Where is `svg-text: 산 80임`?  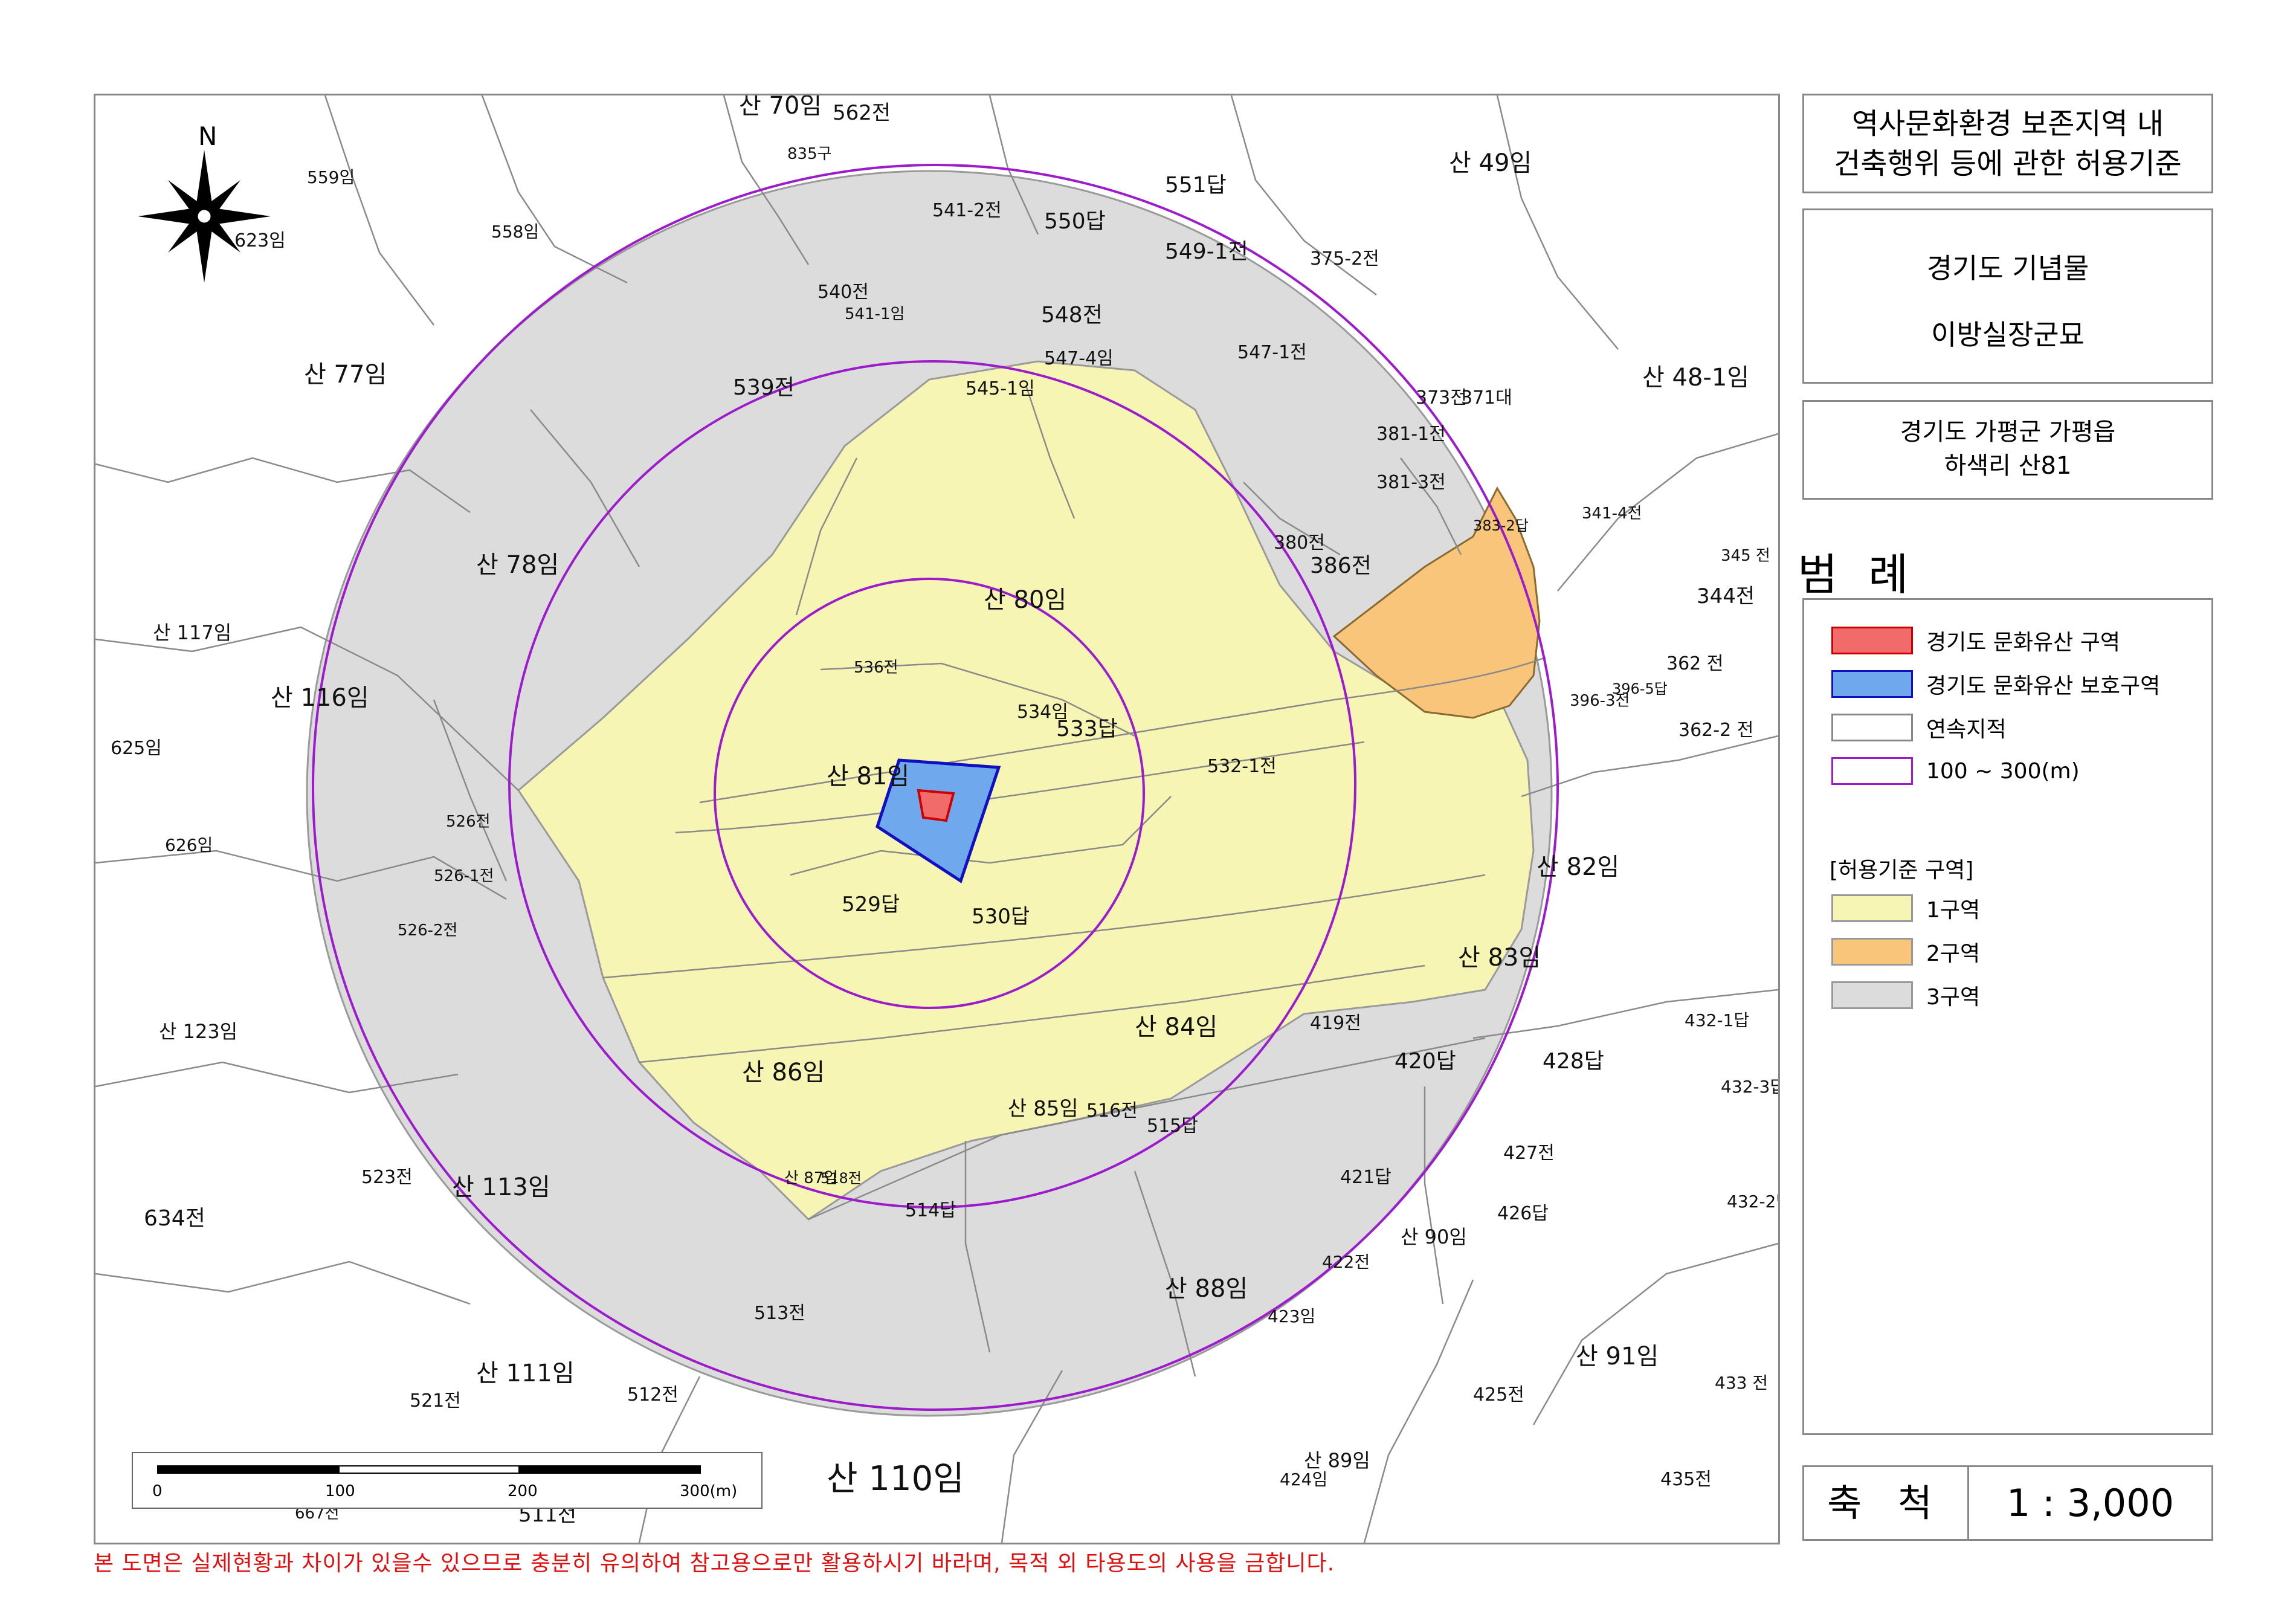 svg-text: 산 80임 is located at coordinates (1025, 600).